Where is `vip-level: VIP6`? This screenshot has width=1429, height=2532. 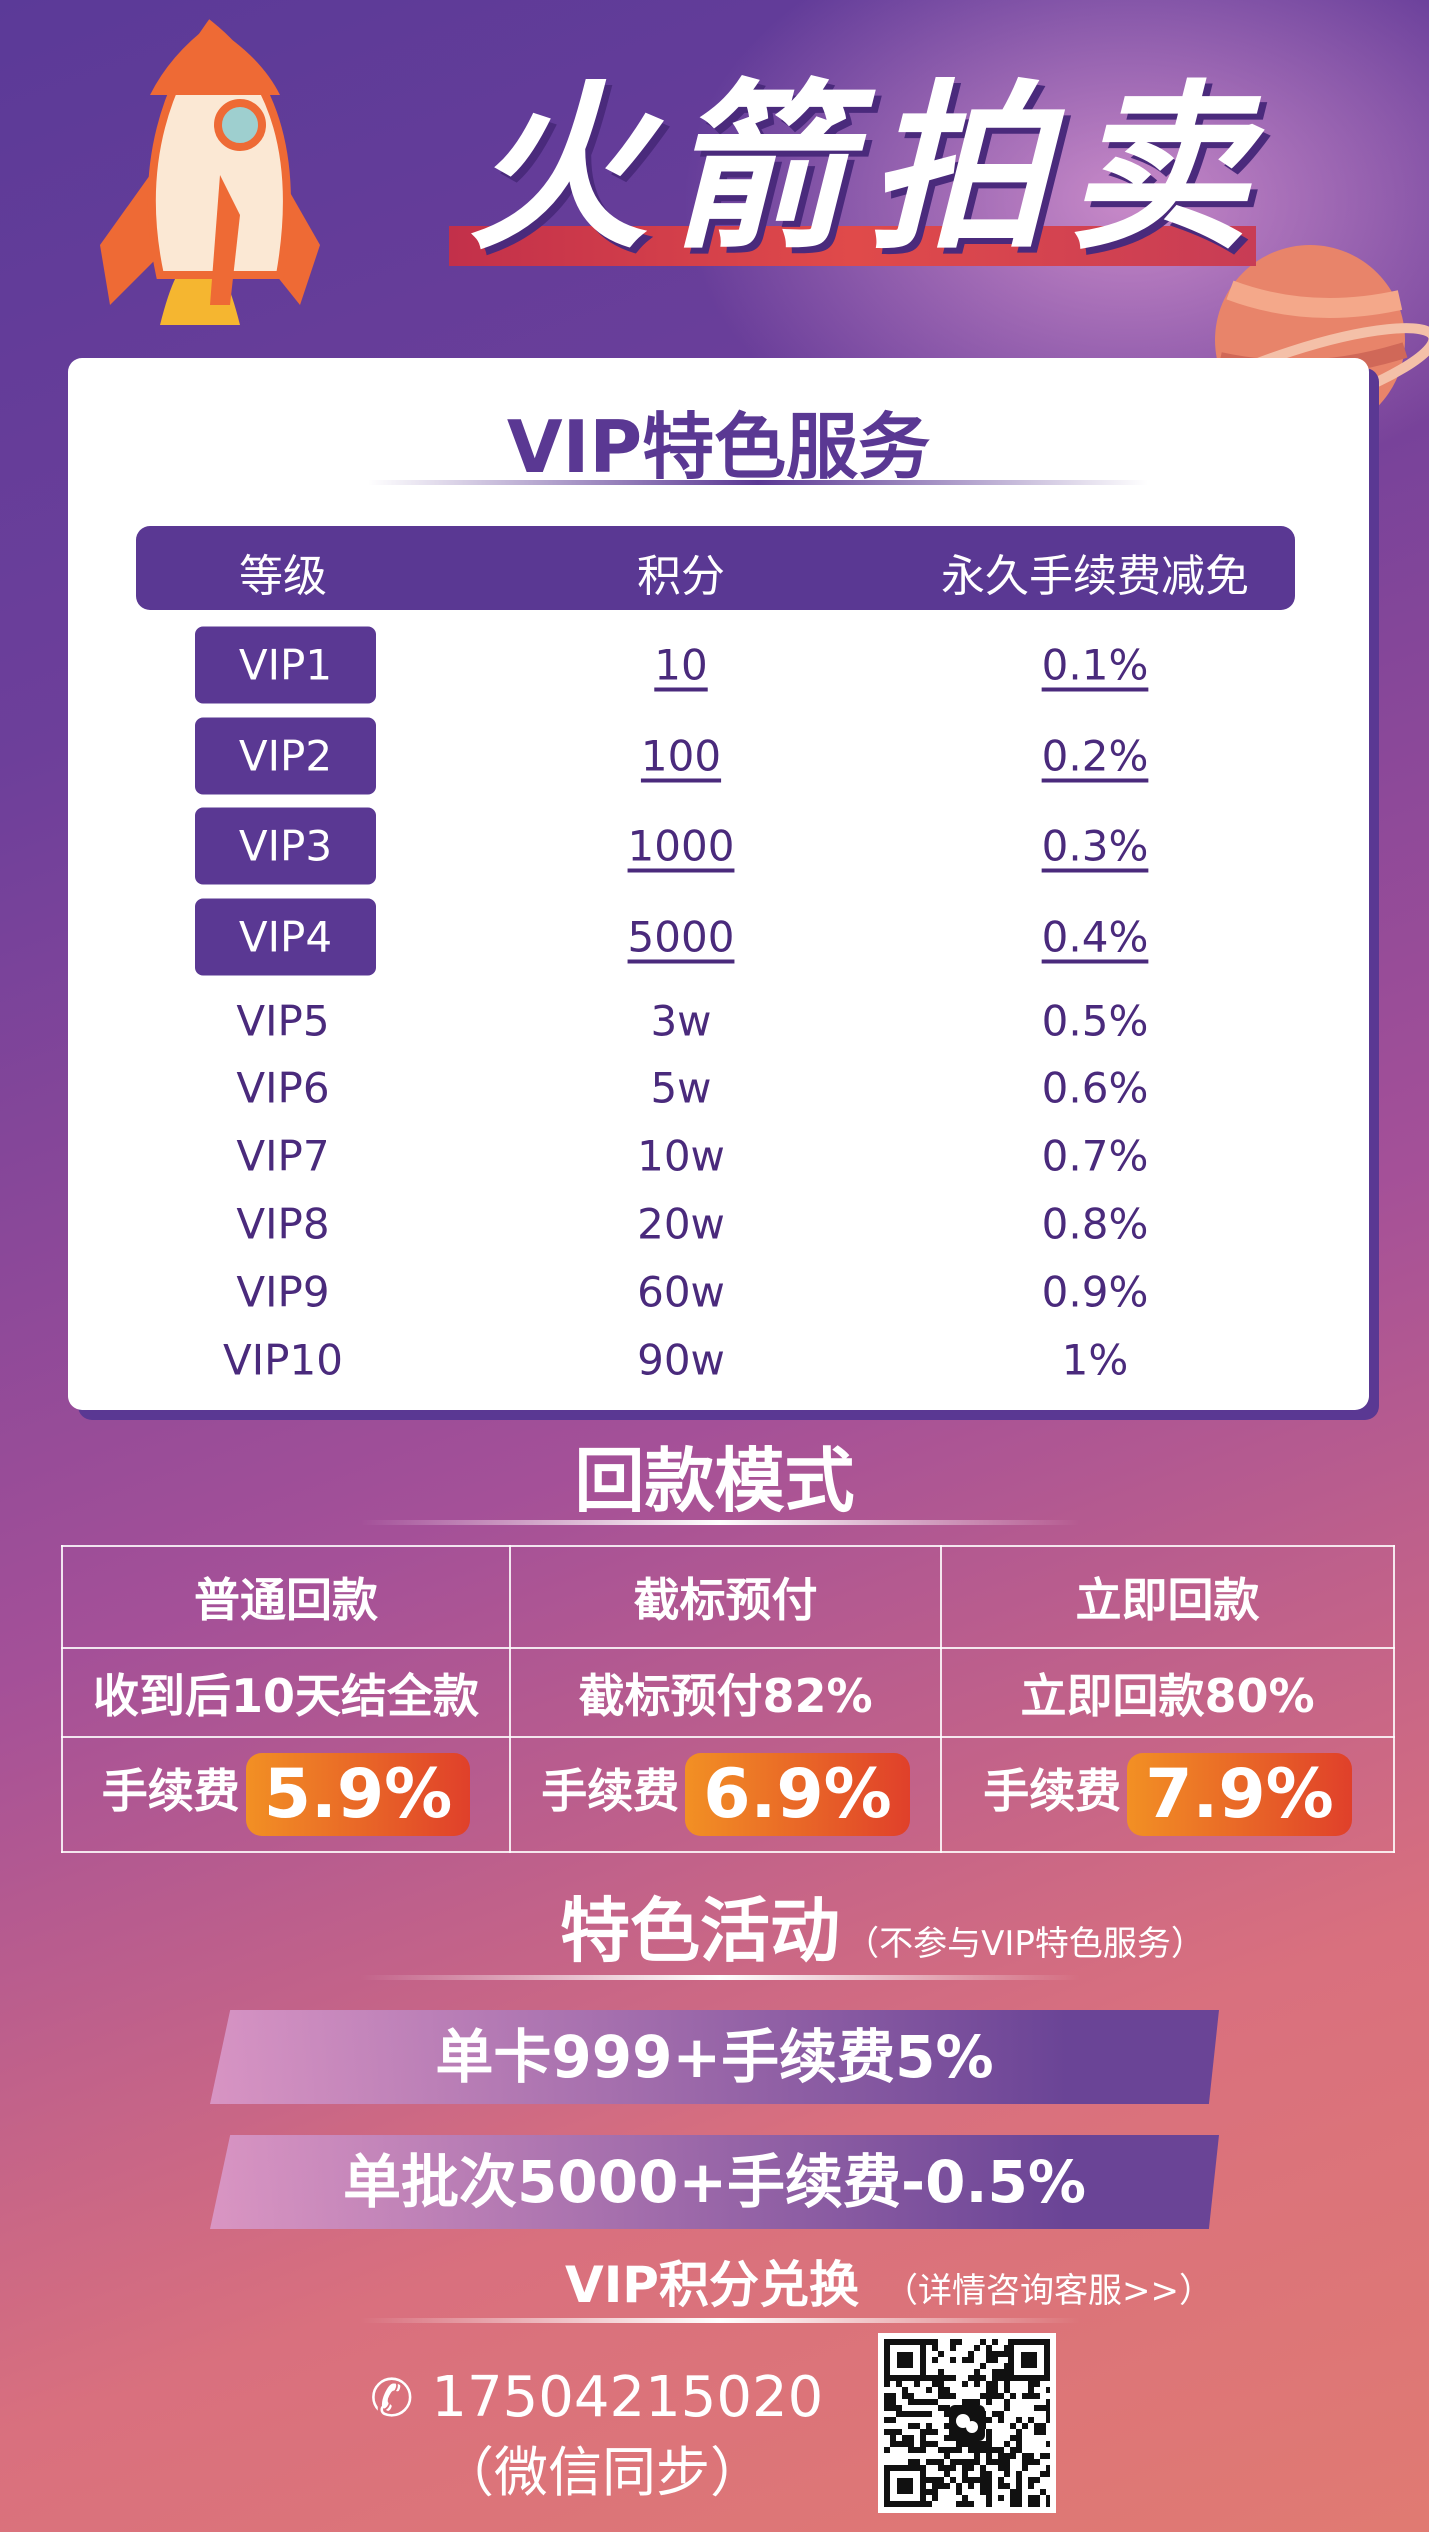 vip-level: VIP6 is located at coordinates (283, 1088).